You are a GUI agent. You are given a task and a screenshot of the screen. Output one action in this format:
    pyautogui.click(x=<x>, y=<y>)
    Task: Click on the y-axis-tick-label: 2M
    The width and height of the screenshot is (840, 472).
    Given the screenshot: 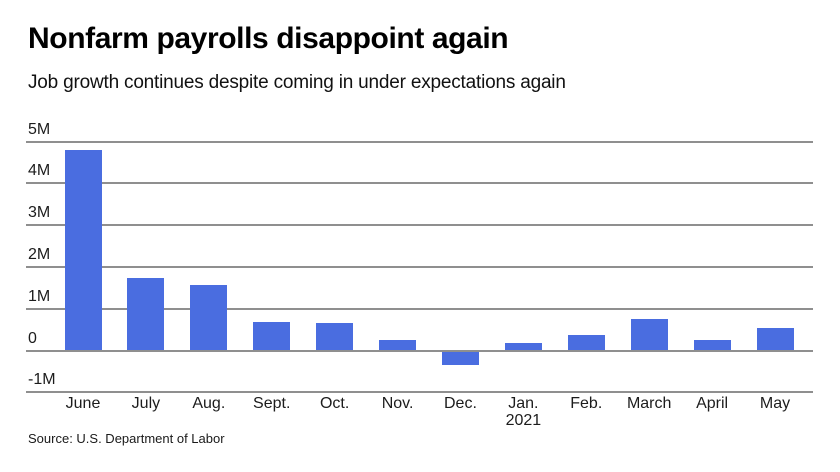 What is the action you would take?
    pyautogui.click(x=39, y=254)
    